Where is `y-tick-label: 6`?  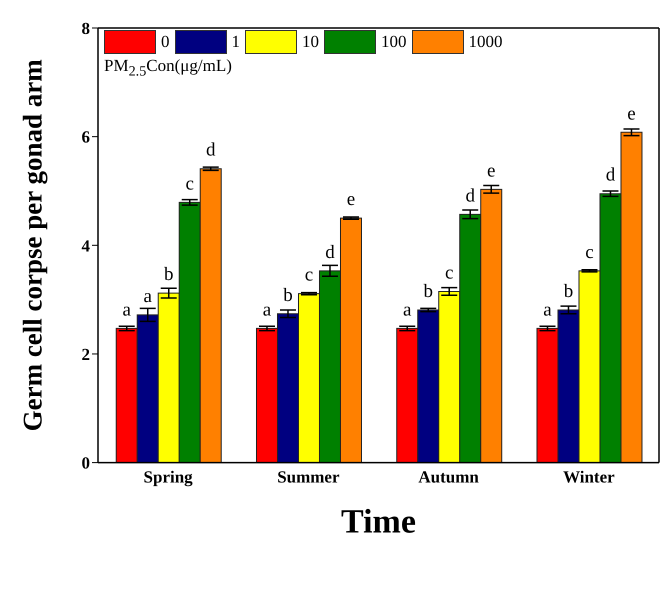 y-tick-label: 6 is located at coordinates (86, 137).